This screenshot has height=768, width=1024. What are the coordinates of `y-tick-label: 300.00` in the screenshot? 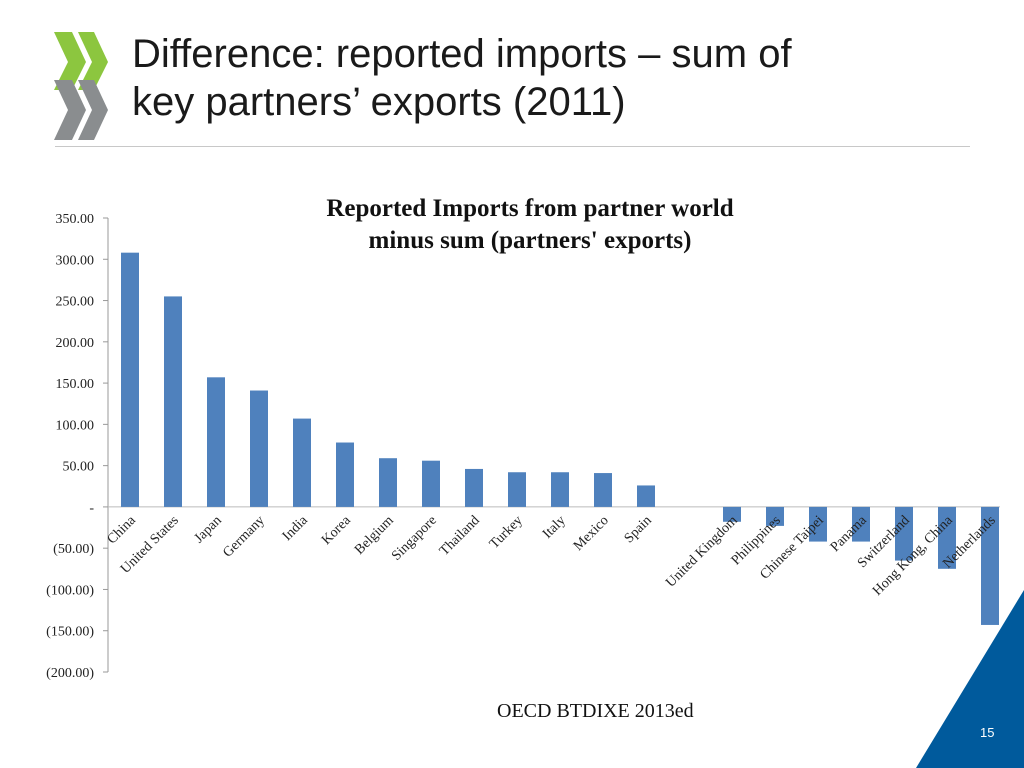 It's located at (75, 260).